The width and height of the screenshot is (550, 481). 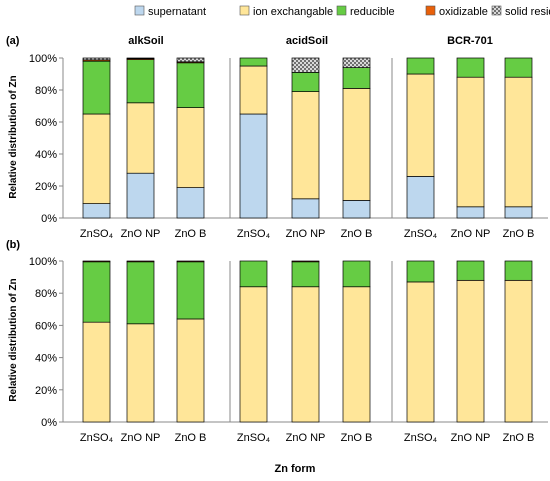 I want to click on legend-label-ion-exchangable: ion exchangable, so click(x=293, y=12).